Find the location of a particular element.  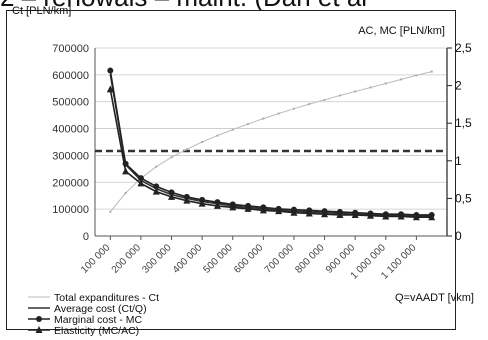

y-right-tick-label: 0 is located at coordinates (458, 236).